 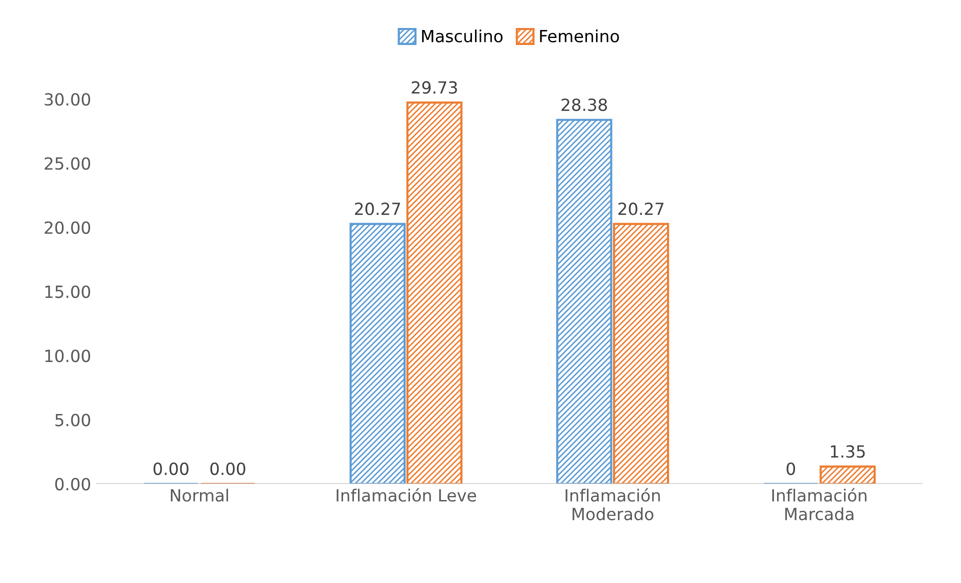 What do you see at coordinates (67, 291) in the screenshot?
I see `y-tick-label: 15.00` at bounding box center [67, 291].